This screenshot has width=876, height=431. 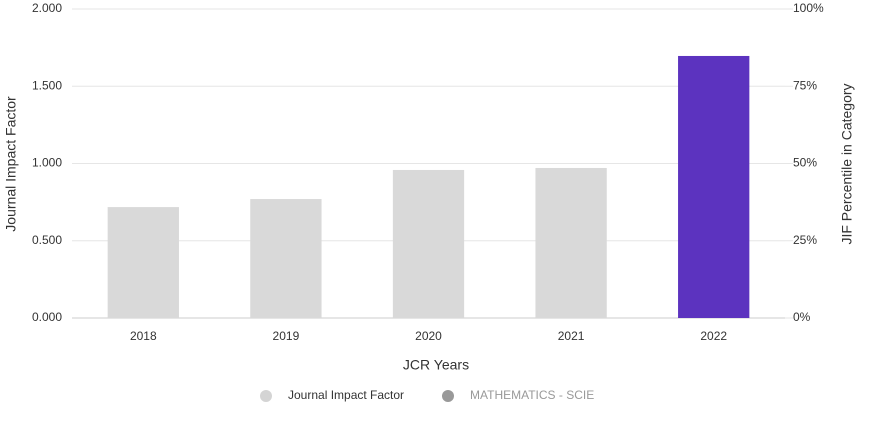 What do you see at coordinates (47, 85) in the screenshot?
I see `y-tick-label: 1.500` at bounding box center [47, 85].